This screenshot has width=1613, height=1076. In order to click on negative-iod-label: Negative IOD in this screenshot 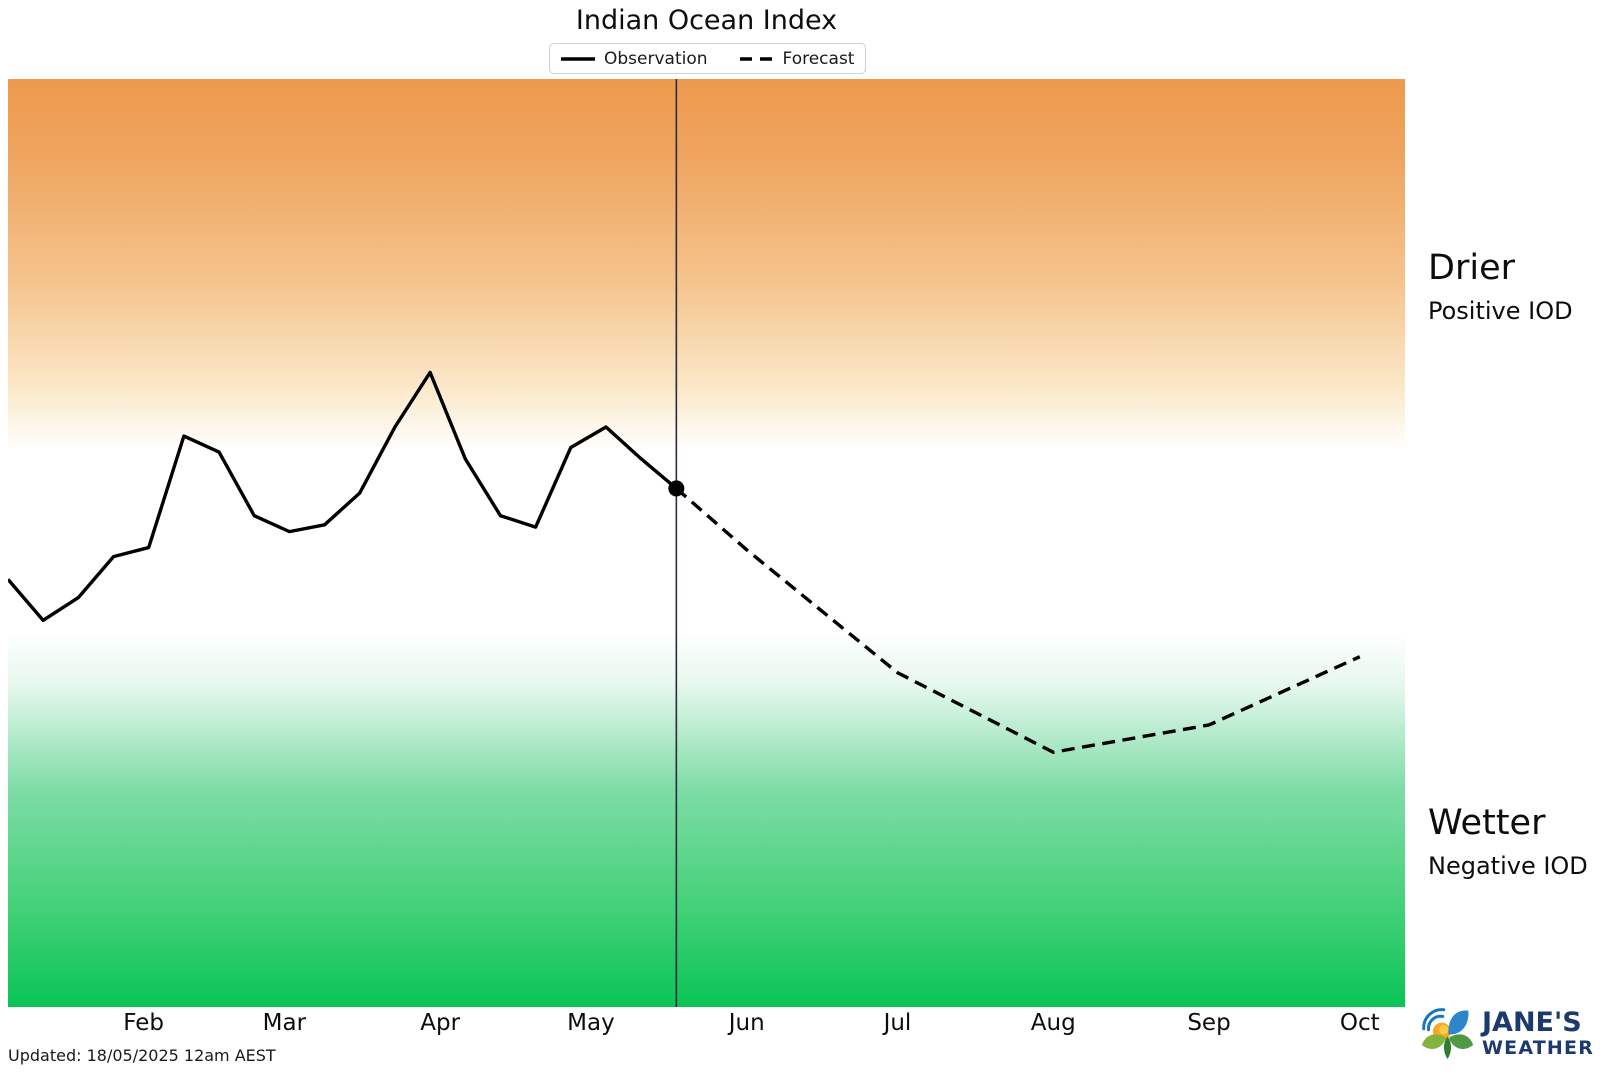, I will do `click(1508, 866)`.